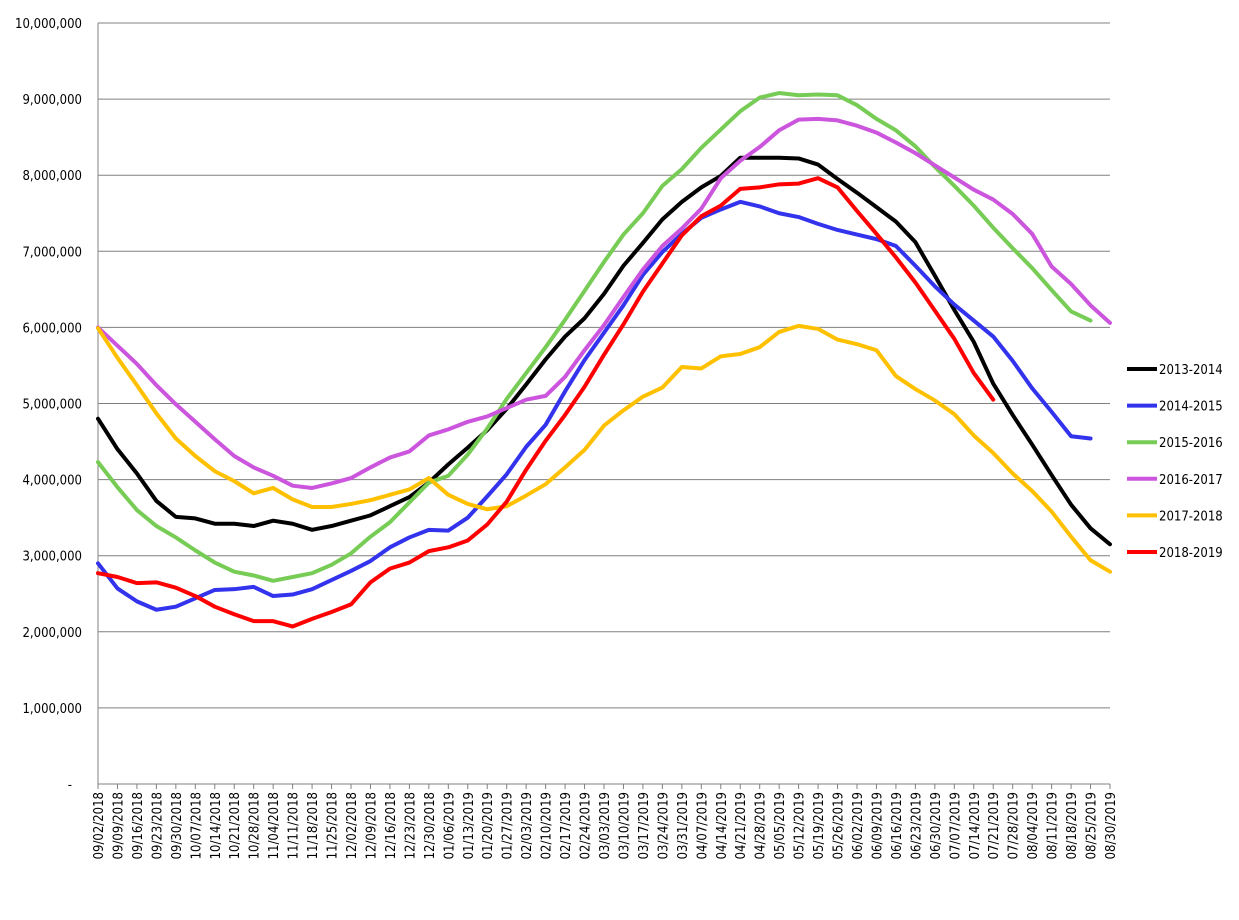 The image size is (1239, 920). I want to click on x-tick-label: 04/28/2019, so click(761, 825).